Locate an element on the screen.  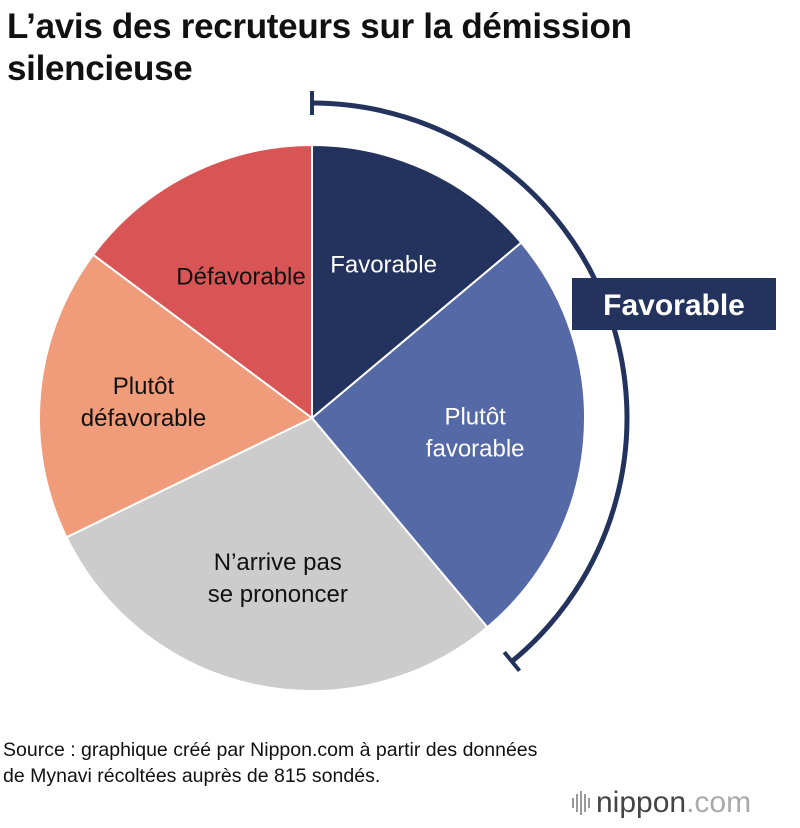
logo-text: nippon is located at coordinates (641, 802).